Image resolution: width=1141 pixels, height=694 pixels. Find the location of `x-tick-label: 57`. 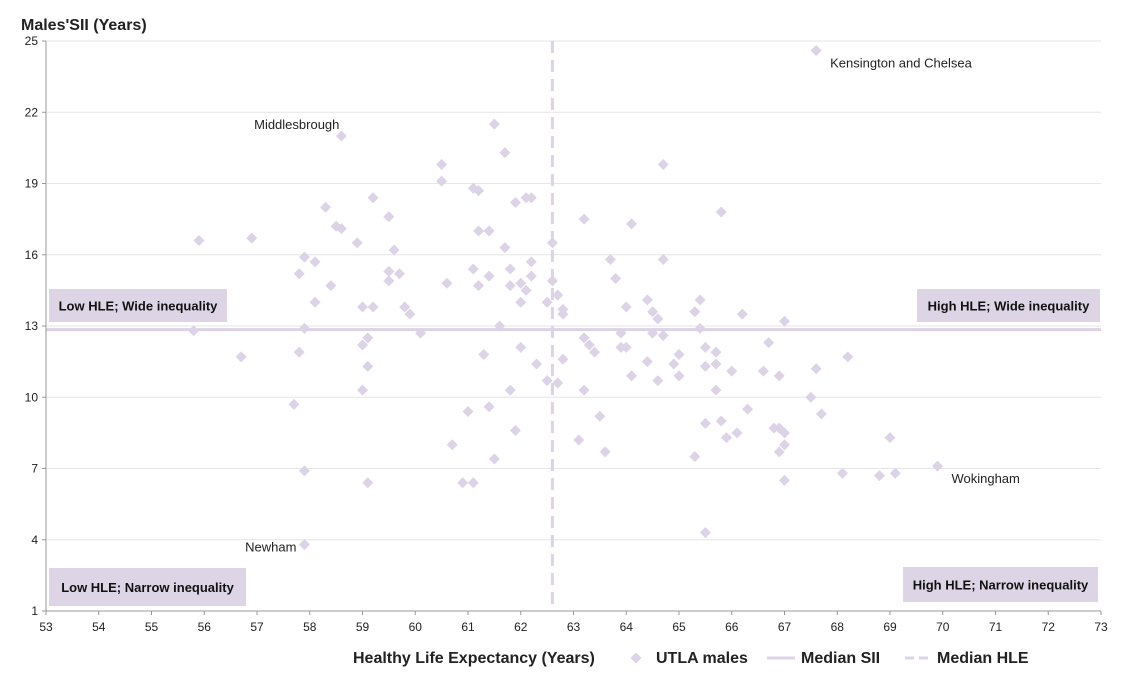

x-tick-label: 57 is located at coordinates (257, 627).